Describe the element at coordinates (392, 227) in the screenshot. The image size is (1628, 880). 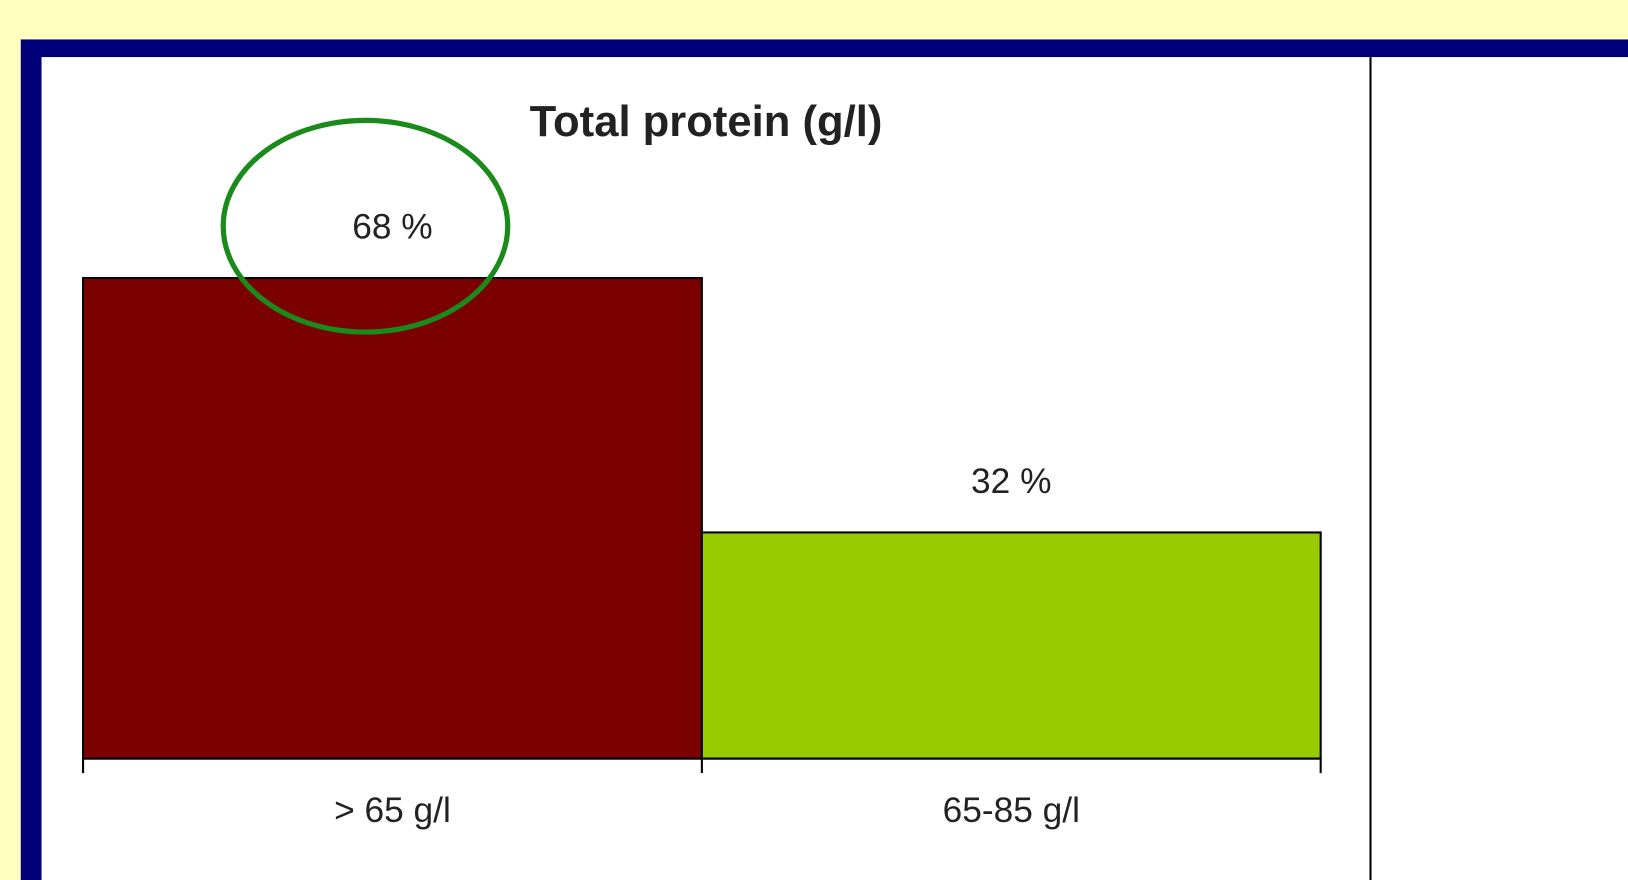
I see `value-label: 68 %` at that location.